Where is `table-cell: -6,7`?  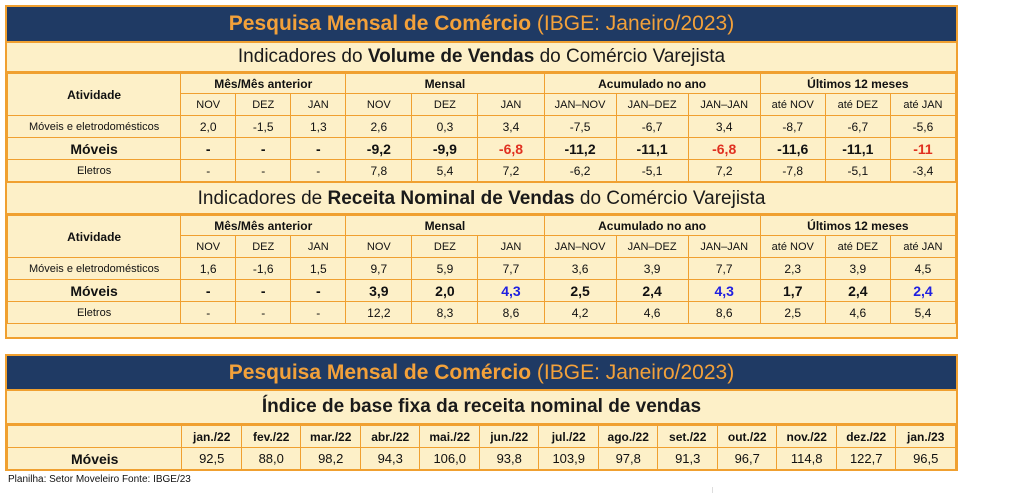 table-cell: -6,7 is located at coordinates (857, 126).